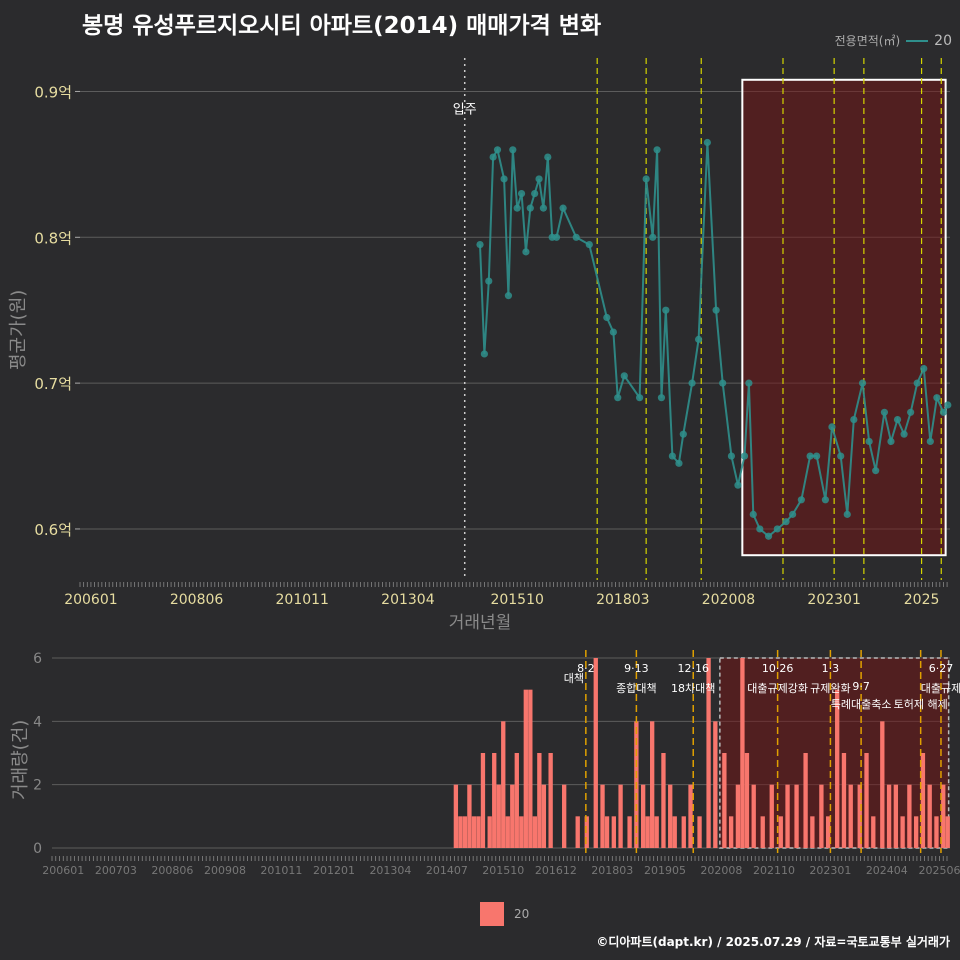 The width and height of the screenshot is (960, 960). What do you see at coordinates (37, 659) in the screenshot?
I see `y-tick-label: 6` at bounding box center [37, 659].